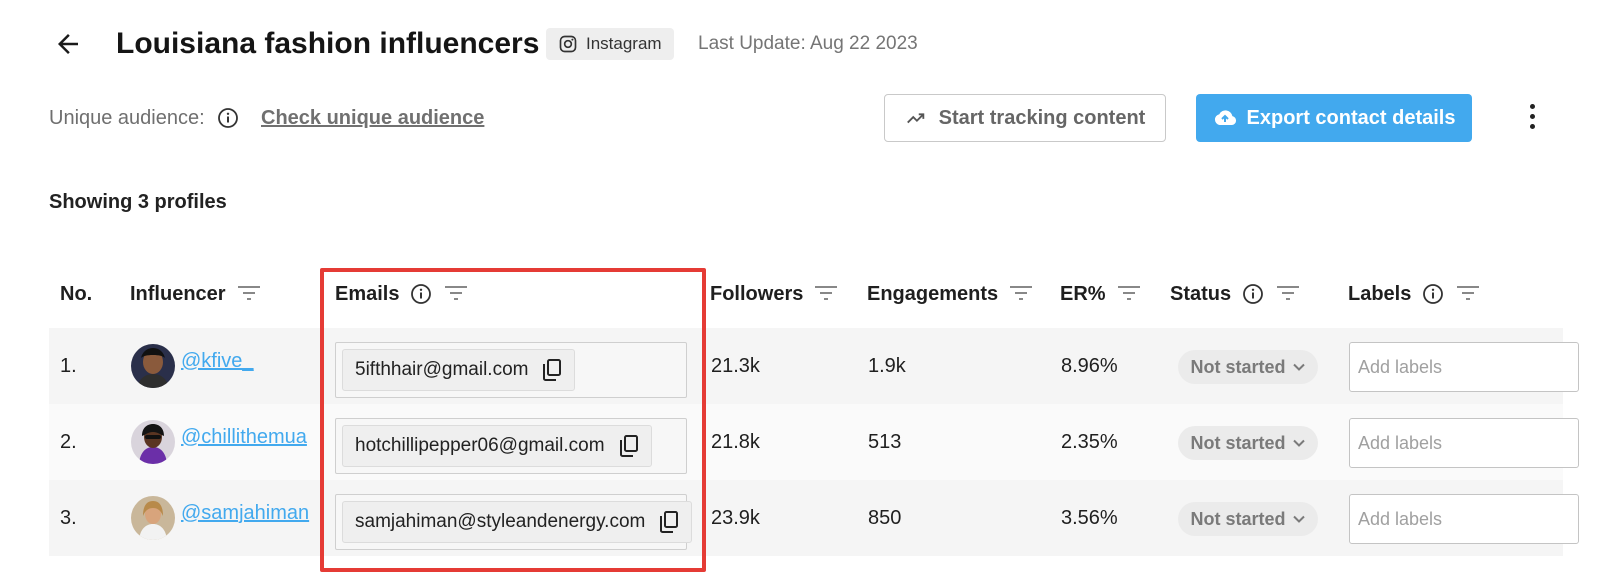  I want to click on export-contact-label: Export contact details, so click(1351, 117).